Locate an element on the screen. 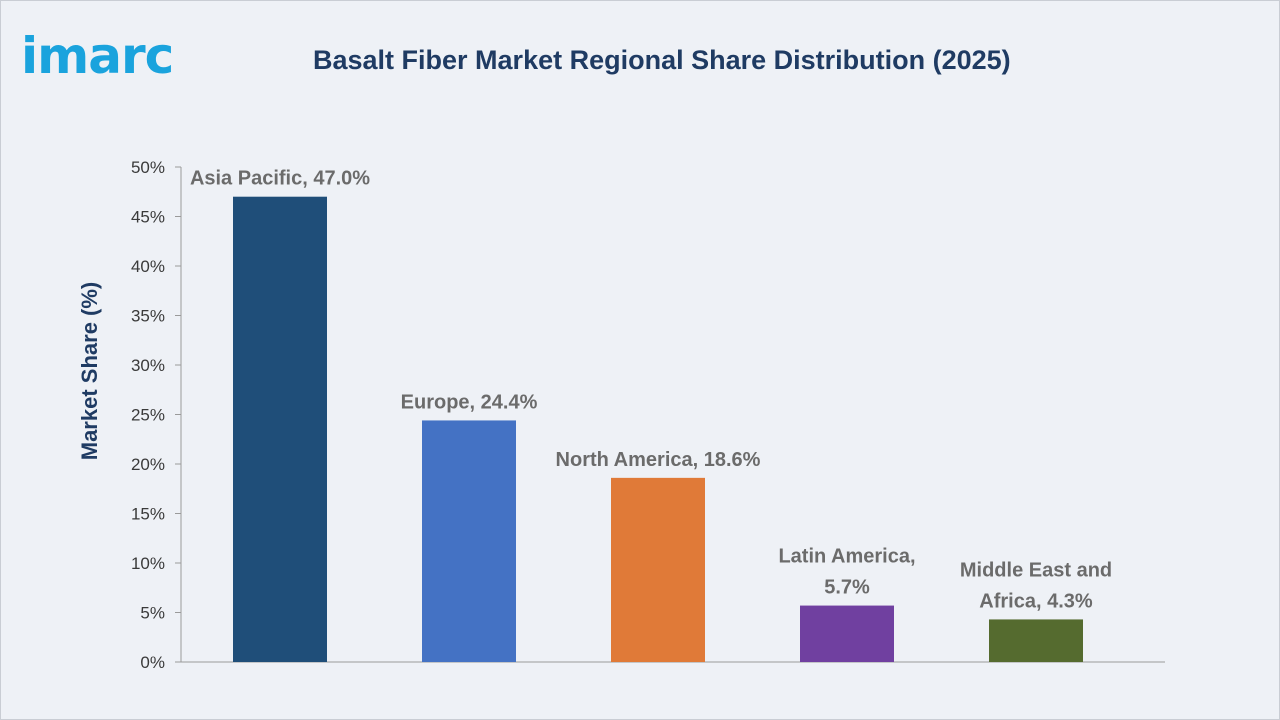 Image resolution: width=1280 pixels, height=720 pixels. bar-europe is located at coordinates (469, 541).